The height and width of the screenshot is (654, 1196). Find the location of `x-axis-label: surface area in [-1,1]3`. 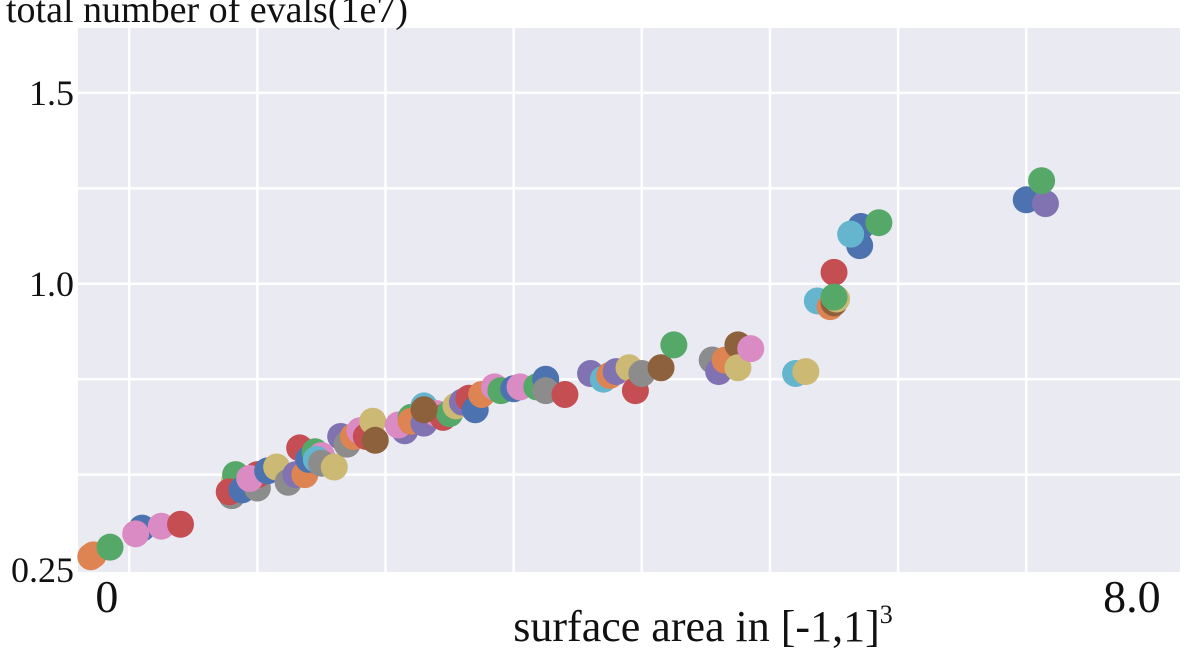

x-axis-label: surface area in [-1,1]3 is located at coordinates (702, 625).